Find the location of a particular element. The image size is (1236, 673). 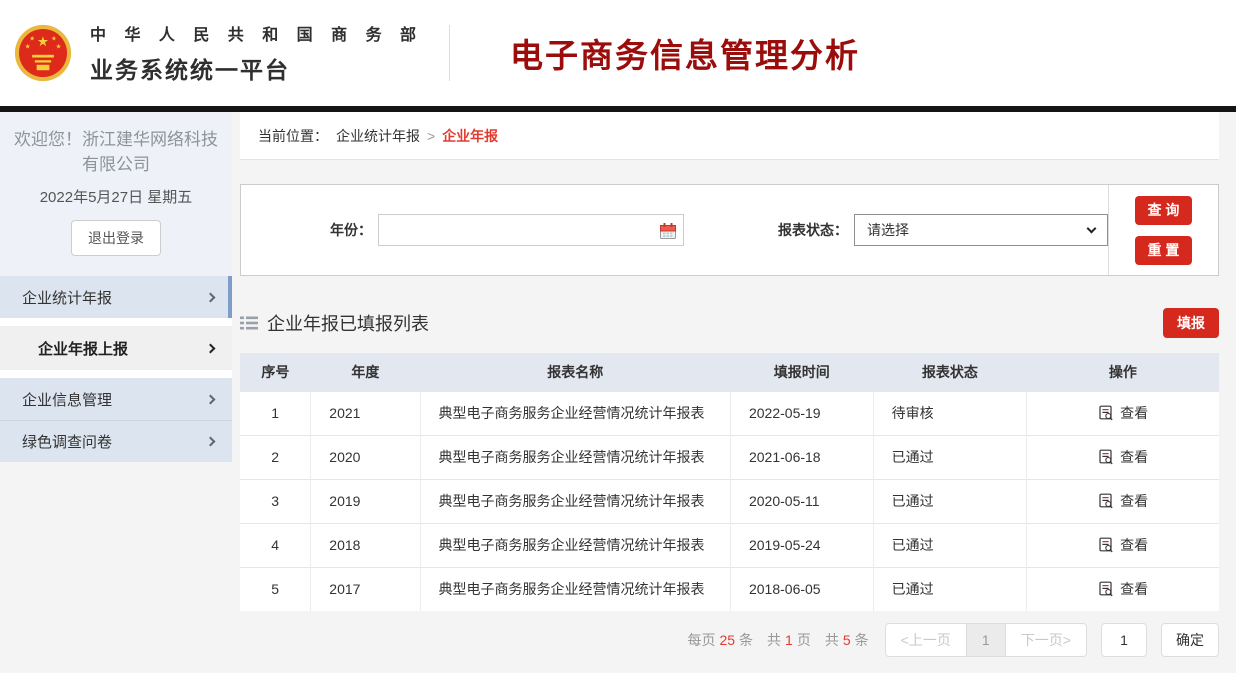

cell-fill-time: 2020-05-11 is located at coordinates (802, 500).